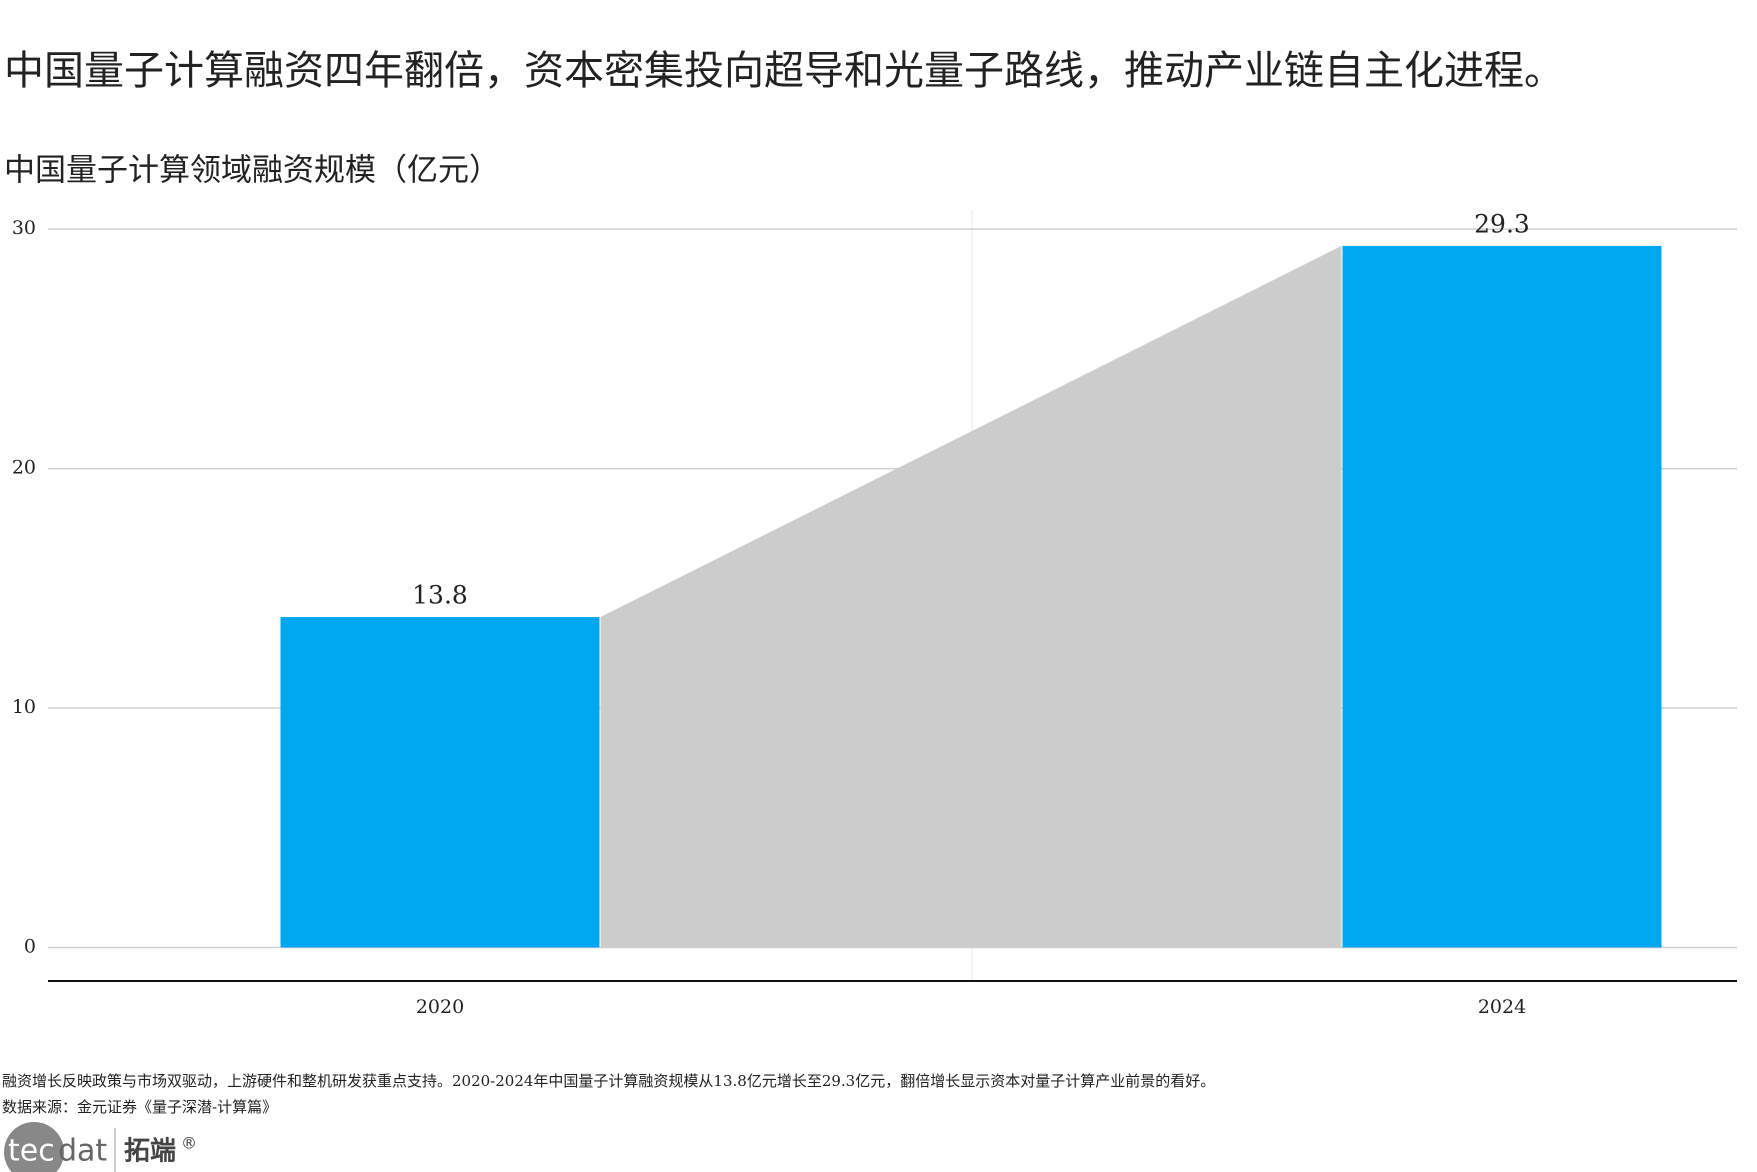 Image resolution: width=1757 pixels, height=1172 pixels. Describe the element at coordinates (189, 1143) in the screenshot. I see `logo-registered: ®` at that location.